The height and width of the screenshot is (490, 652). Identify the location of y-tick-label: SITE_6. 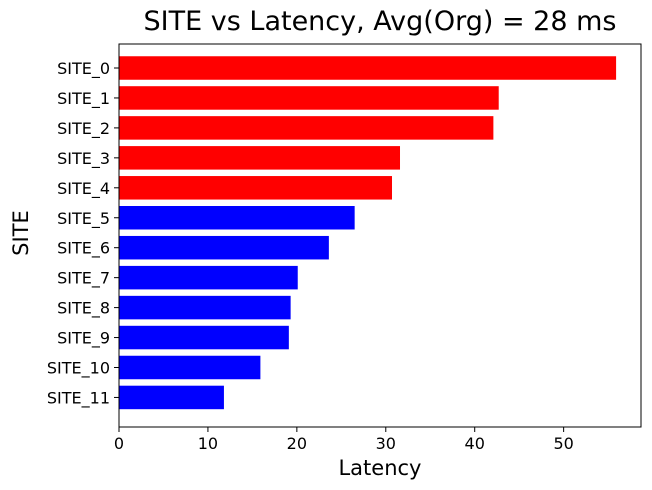
(83, 249).